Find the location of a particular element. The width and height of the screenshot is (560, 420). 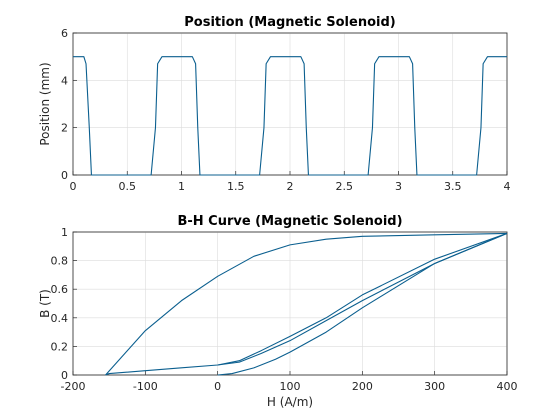

bh-x-axis-label: H (A/m) is located at coordinates (290, 402).